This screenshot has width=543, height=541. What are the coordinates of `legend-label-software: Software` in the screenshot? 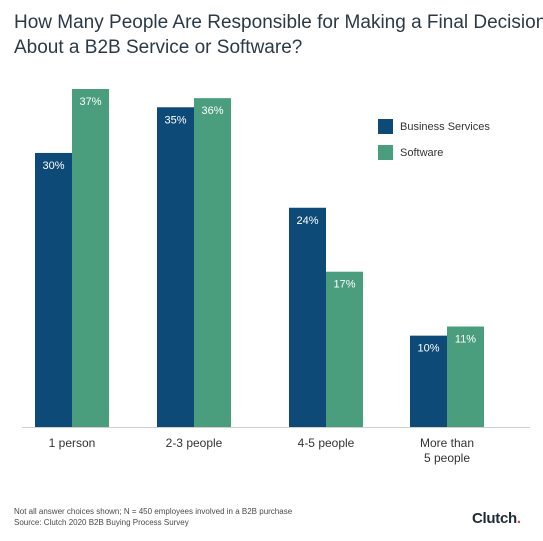 It's located at (421, 153).